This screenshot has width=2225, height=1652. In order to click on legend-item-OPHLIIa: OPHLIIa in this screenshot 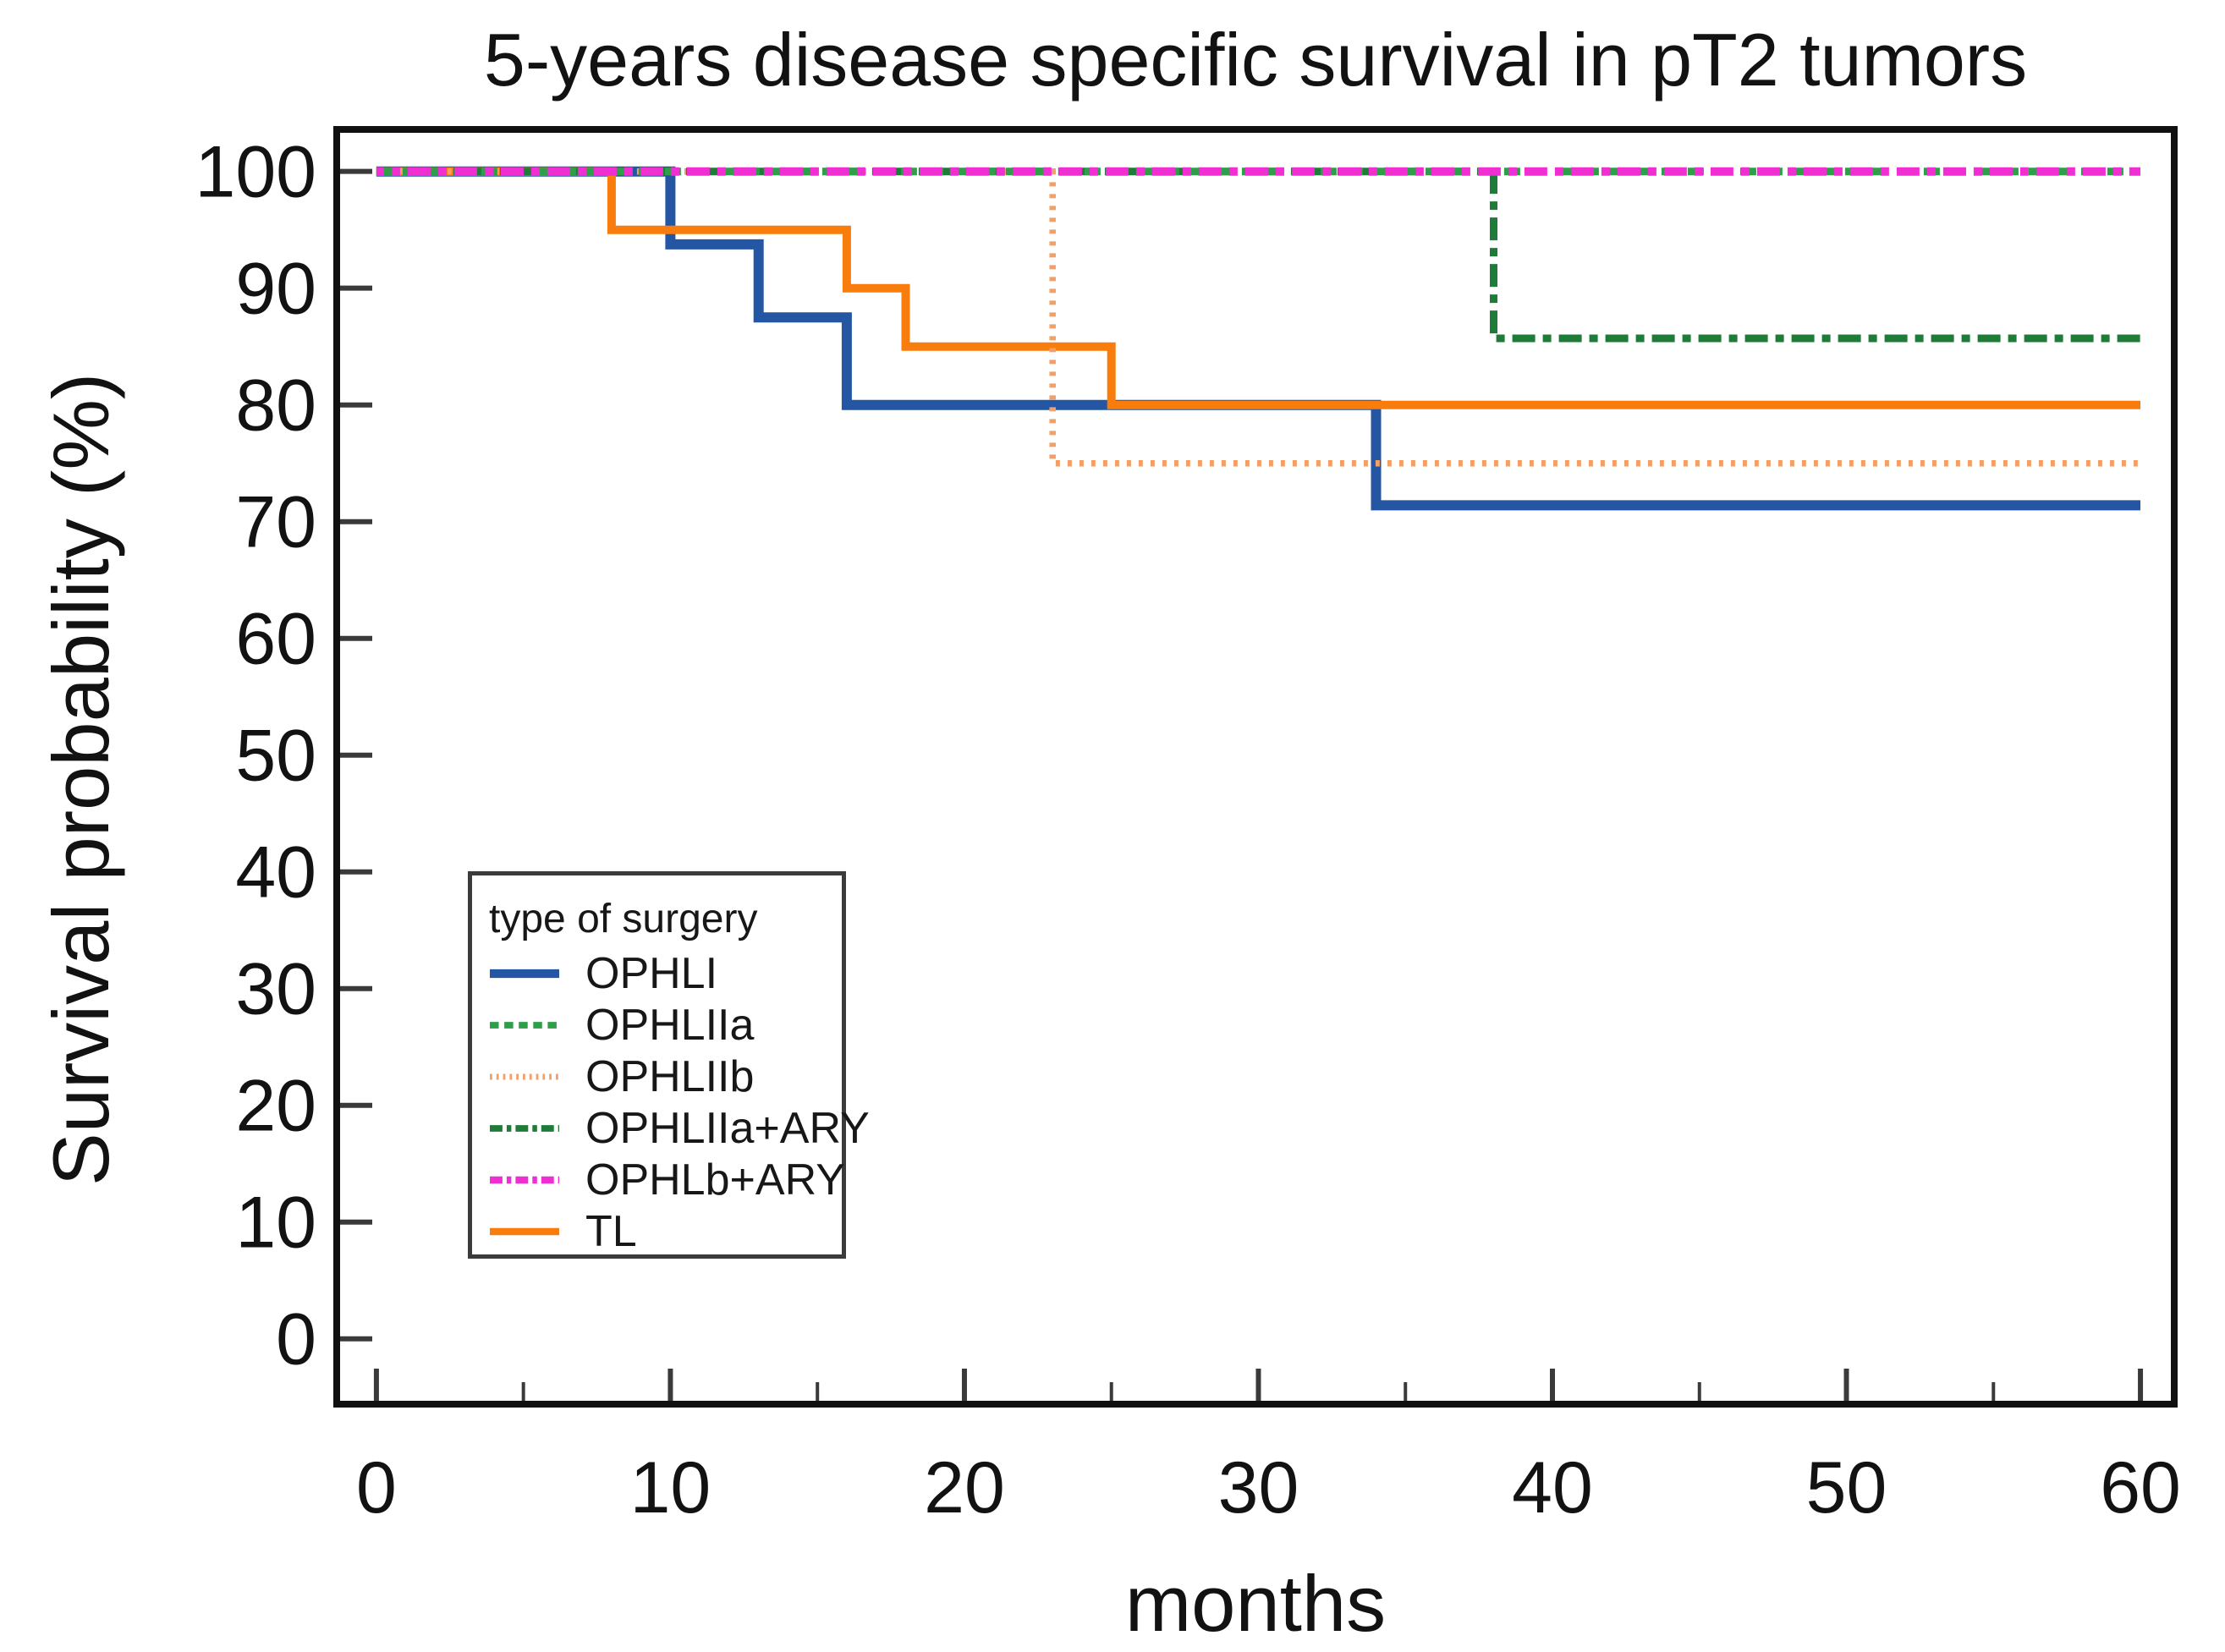, I will do `click(665, 1025)`.